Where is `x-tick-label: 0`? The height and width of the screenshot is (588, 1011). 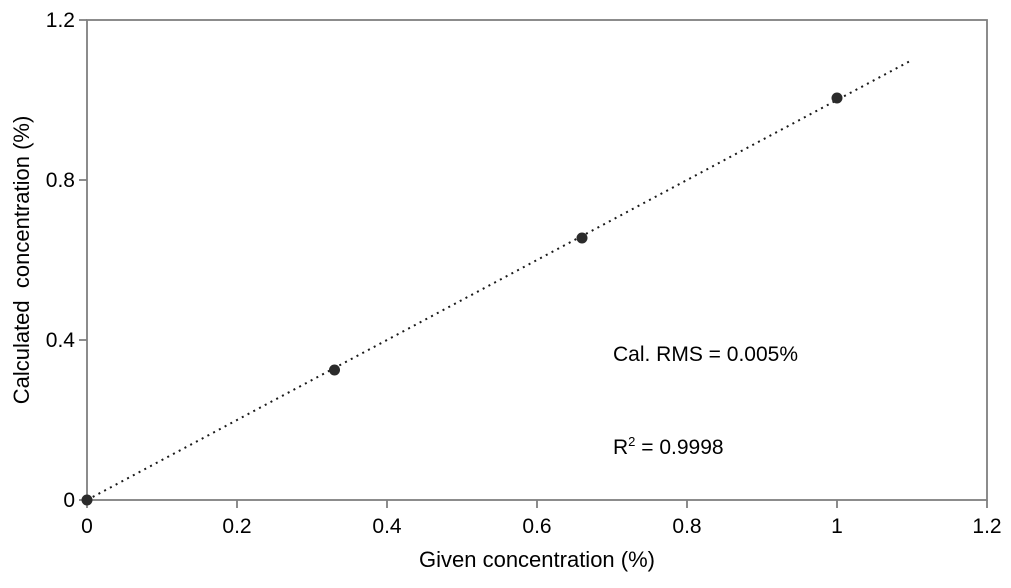
x-tick-label: 0 is located at coordinates (87, 526).